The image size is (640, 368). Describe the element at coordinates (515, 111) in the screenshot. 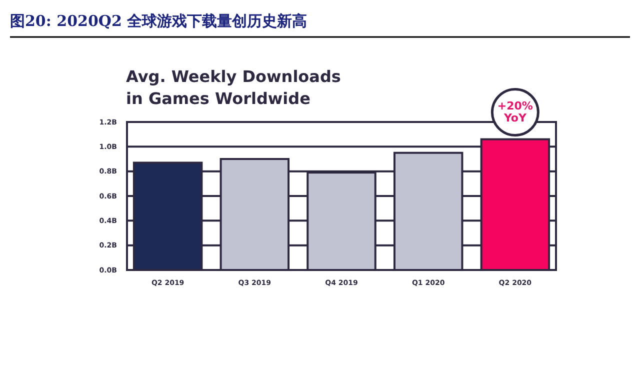

I see `annotation: +20% YoY` at that location.